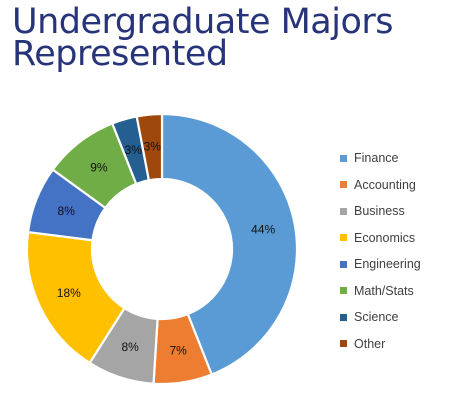  What do you see at coordinates (387, 264) in the screenshot?
I see `legend-label-engineering: Engineering` at bounding box center [387, 264].